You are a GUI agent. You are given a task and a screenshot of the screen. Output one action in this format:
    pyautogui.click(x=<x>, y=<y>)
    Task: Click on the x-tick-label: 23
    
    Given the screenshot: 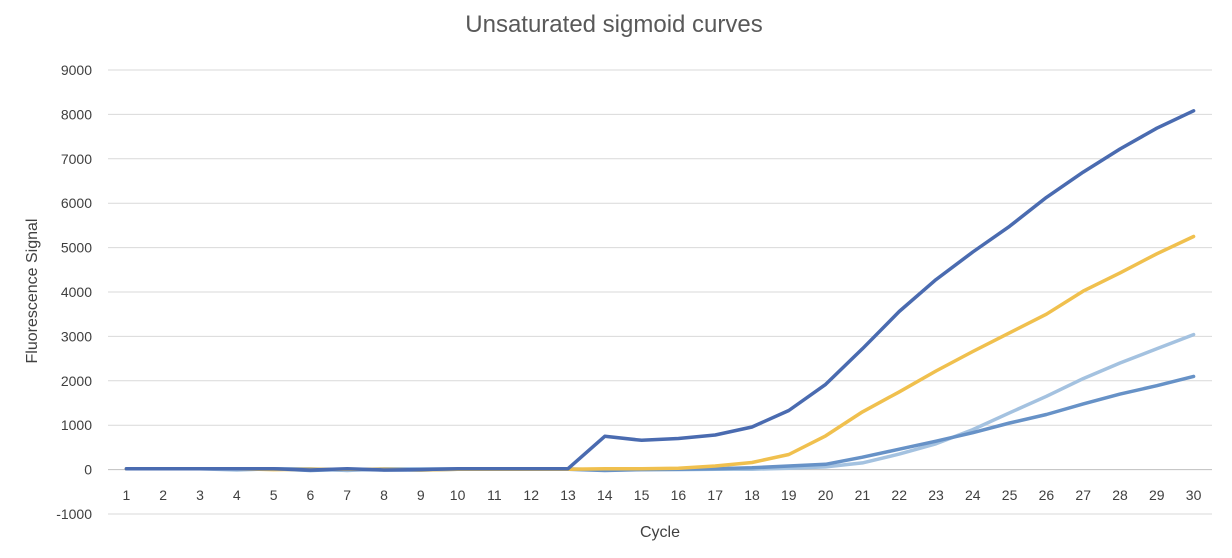 What is the action you would take?
    pyautogui.click(x=936, y=495)
    